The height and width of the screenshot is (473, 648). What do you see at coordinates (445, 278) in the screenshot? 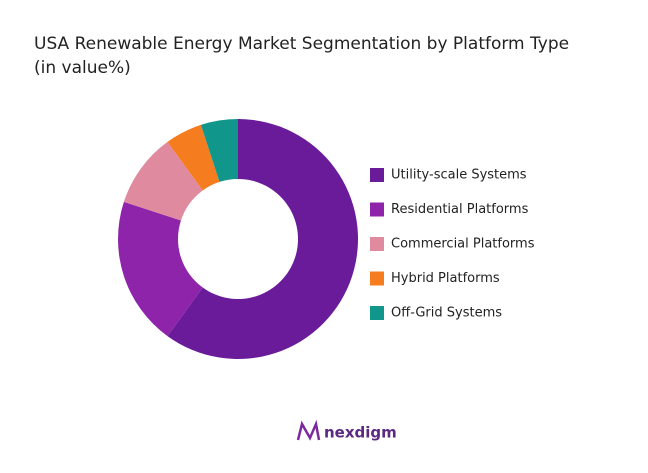
I see `legend-label: Hybrid Platforms` at bounding box center [445, 278].